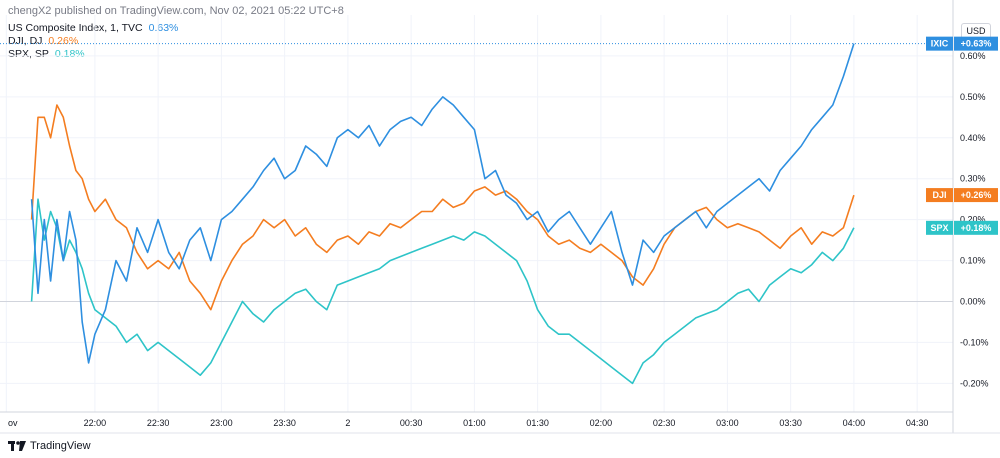 The width and height of the screenshot is (1000, 458). Describe the element at coordinates (973, 138) in the screenshot. I see `y-tick-label: 0.40%` at that location.